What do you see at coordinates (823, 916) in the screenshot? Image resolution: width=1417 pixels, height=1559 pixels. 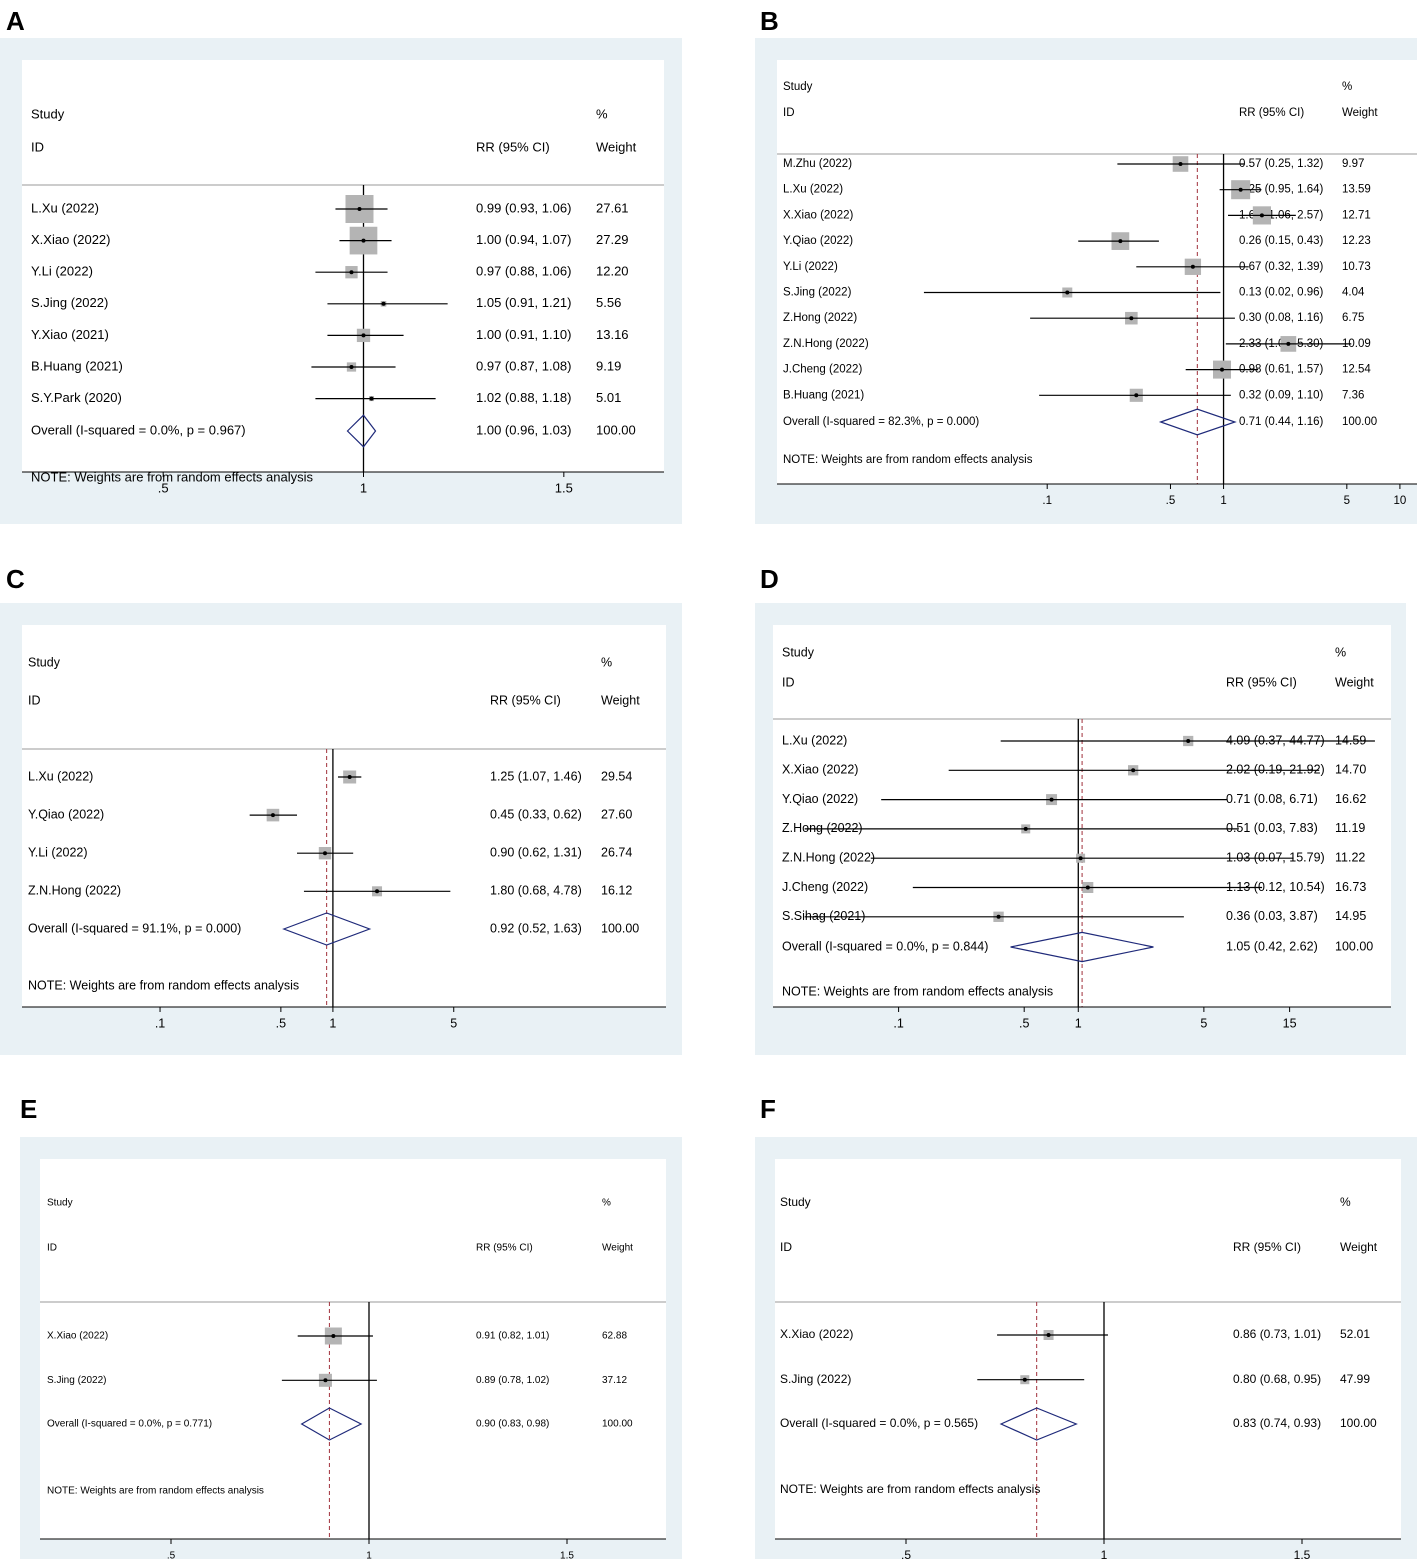 I see `study-name: S.Sihag (2021)` at bounding box center [823, 916].